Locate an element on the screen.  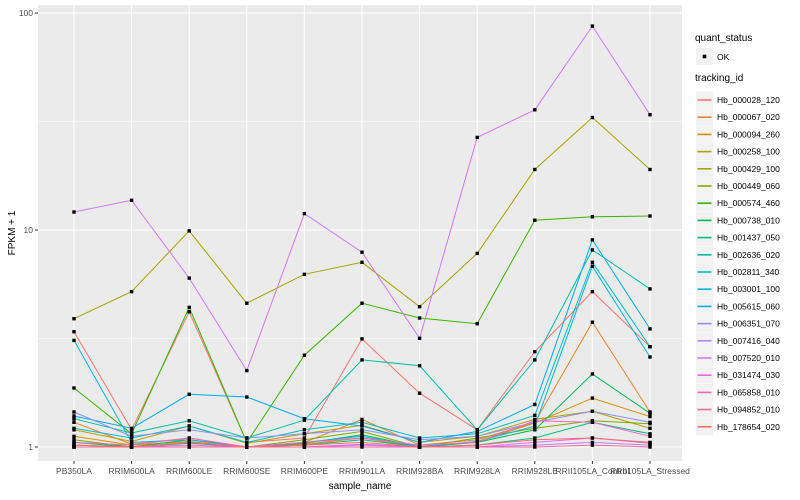
legend-item-Hb_000574_460: Hb_000574_460 is located at coordinates (738, 203).